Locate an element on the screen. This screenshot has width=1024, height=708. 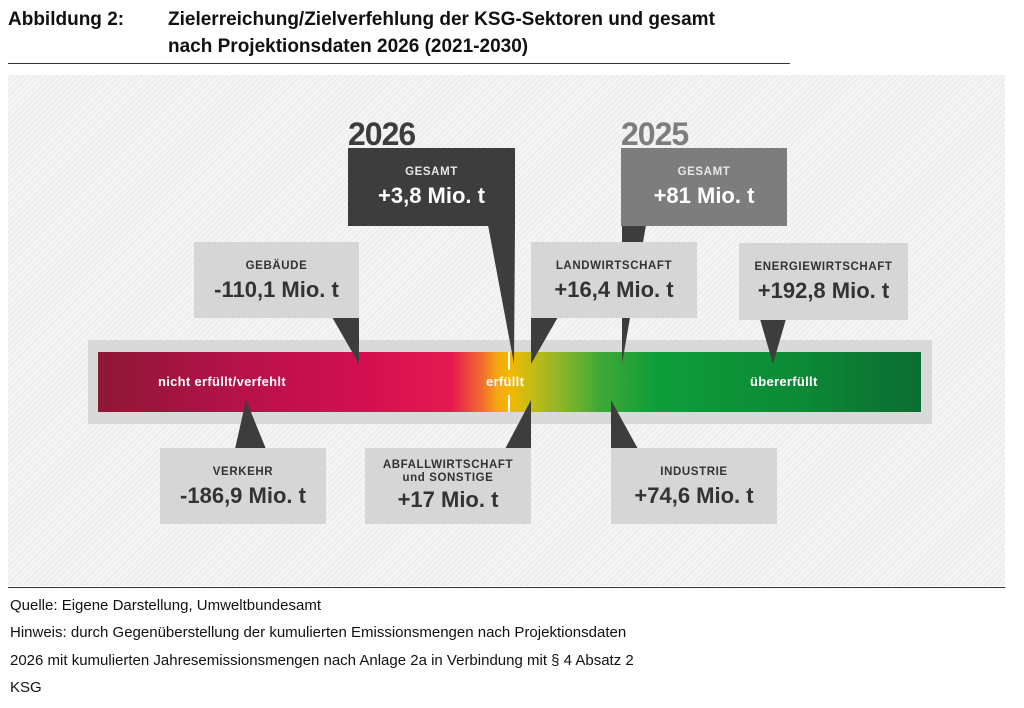
callout-caption: ABFALLWIRTSCHAFT is located at coordinates (448, 465).